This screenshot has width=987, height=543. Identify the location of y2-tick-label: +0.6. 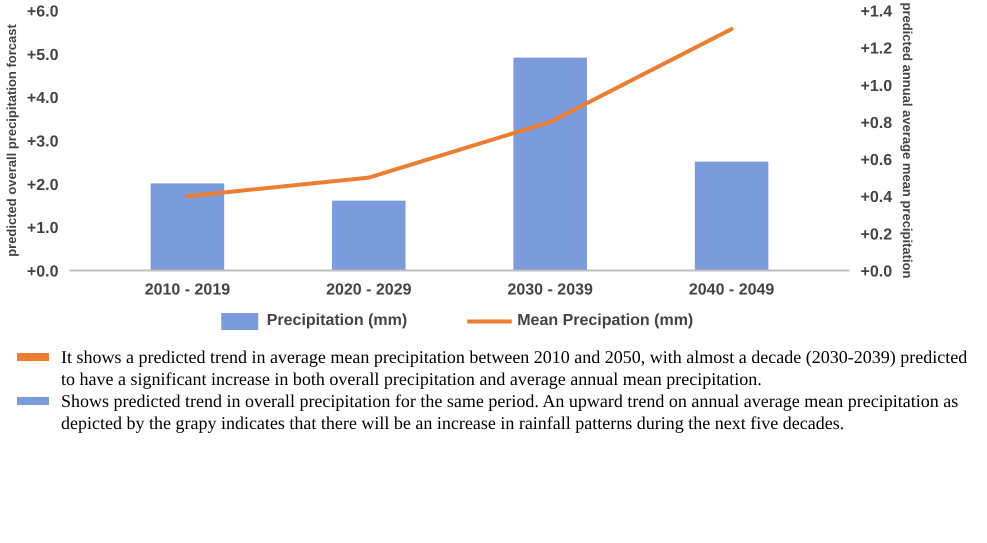
(876, 161).